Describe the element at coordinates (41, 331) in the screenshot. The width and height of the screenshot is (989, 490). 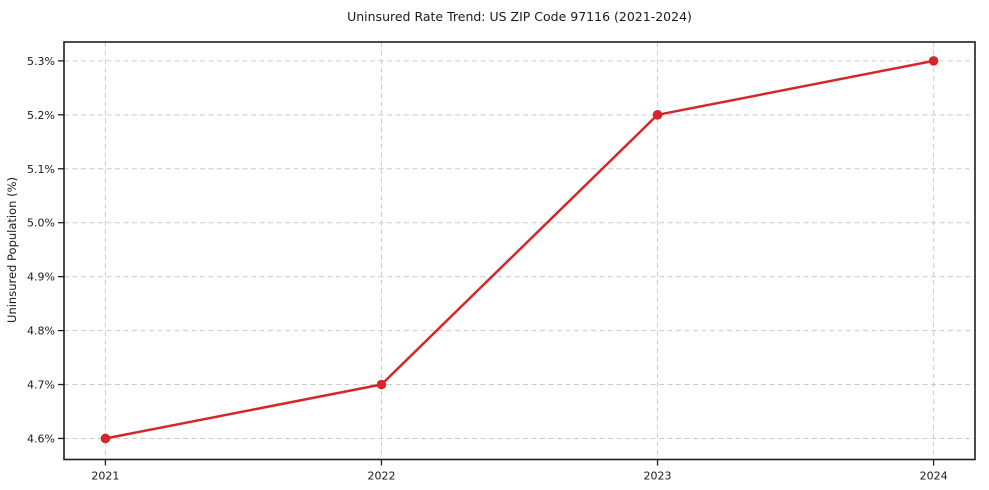
I see `y-tick-label: 4.8%` at that location.